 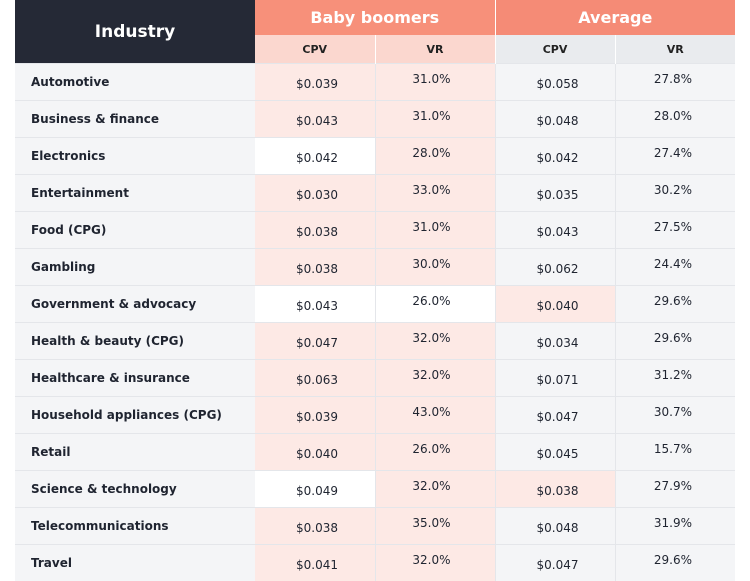 What do you see at coordinates (315, 452) in the screenshot?
I see `bb-cpv-cell: $0.040` at bounding box center [315, 452].